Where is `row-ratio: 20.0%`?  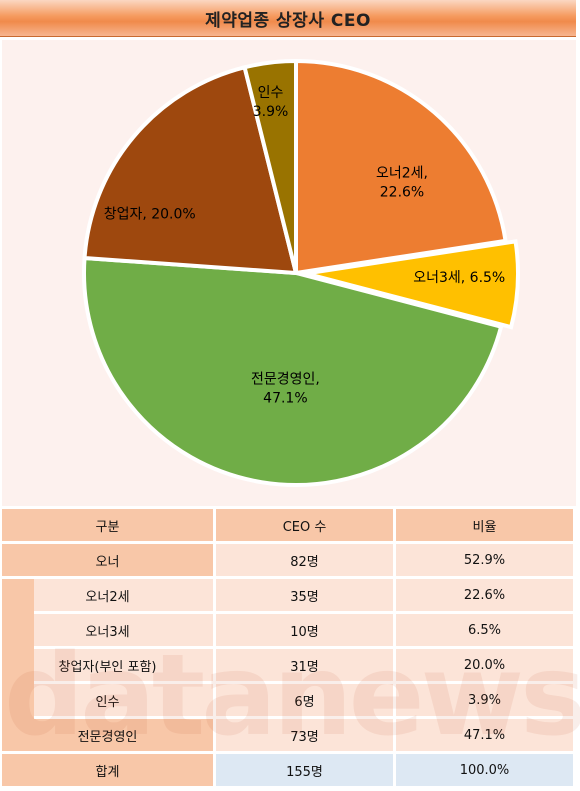
row-ratio: 20.0% is located at coordinates (486, 666).